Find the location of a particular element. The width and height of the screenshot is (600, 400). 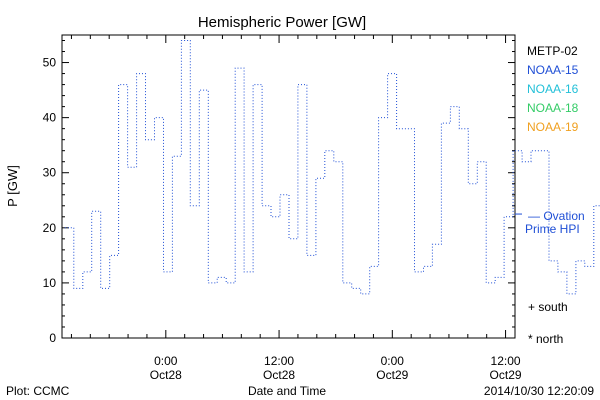

y-tick-label: 50 is located at coordinates (50, 63).